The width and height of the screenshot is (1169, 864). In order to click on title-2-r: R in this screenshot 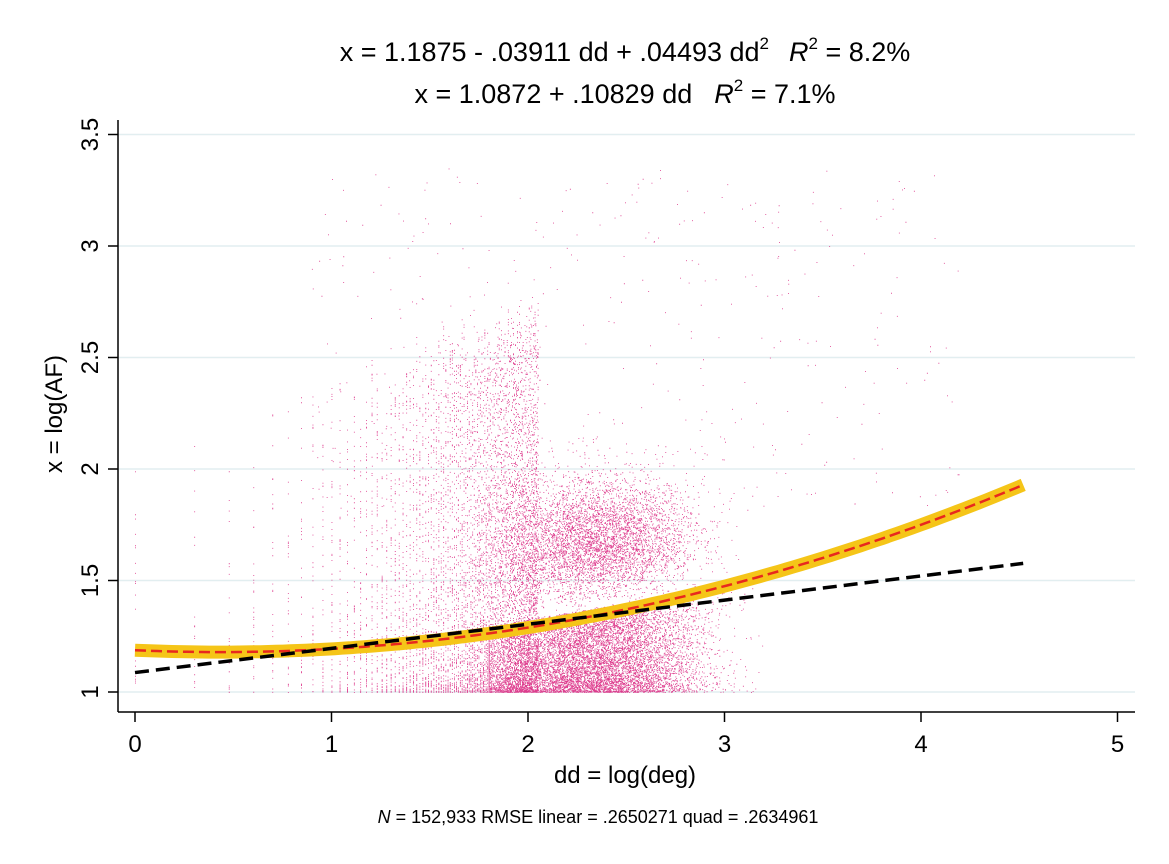, I will do `click(724, 94)`.